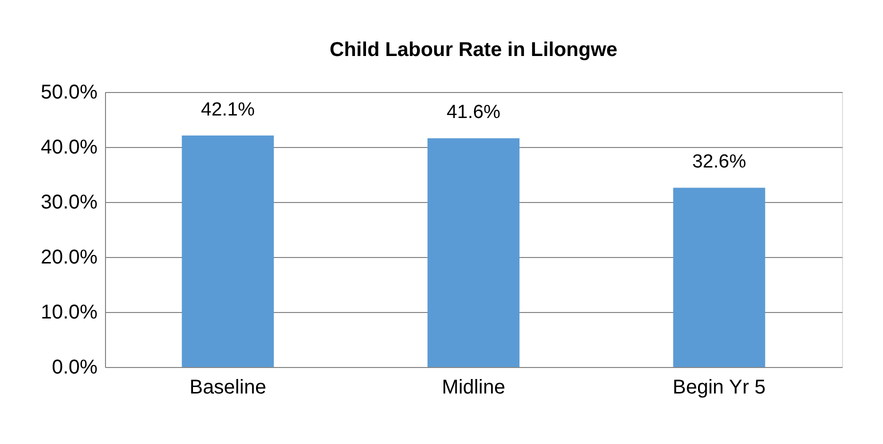  What do you see at coordinates (75, 367) in the screenshot?
I see `y-tick-label: 0.0%` at bounding box center [75, 367].